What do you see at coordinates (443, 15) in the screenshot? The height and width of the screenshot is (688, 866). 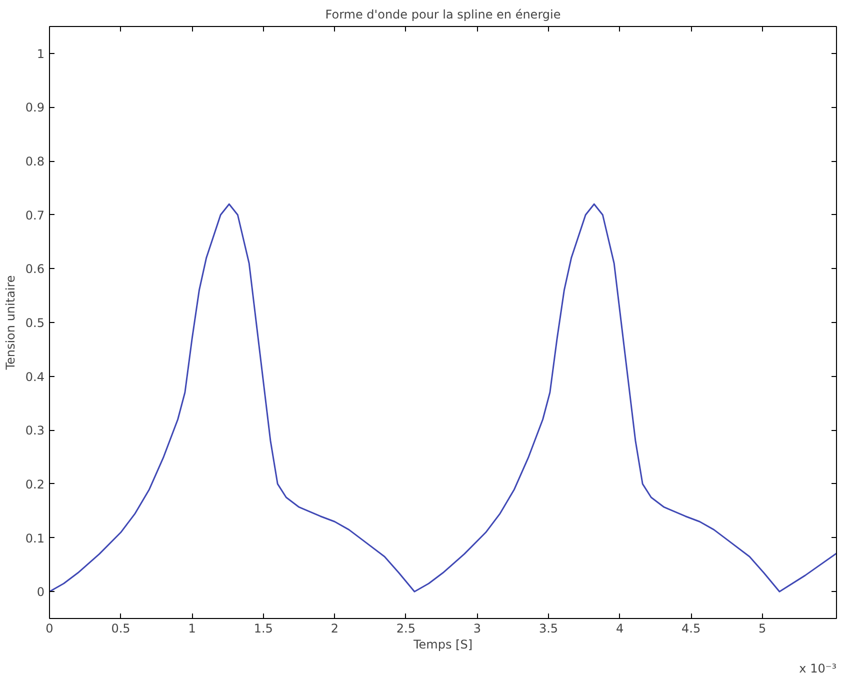 I see `chart-title: Forme d'onde pour la spline en énergie` at bounding box center [443, 15].